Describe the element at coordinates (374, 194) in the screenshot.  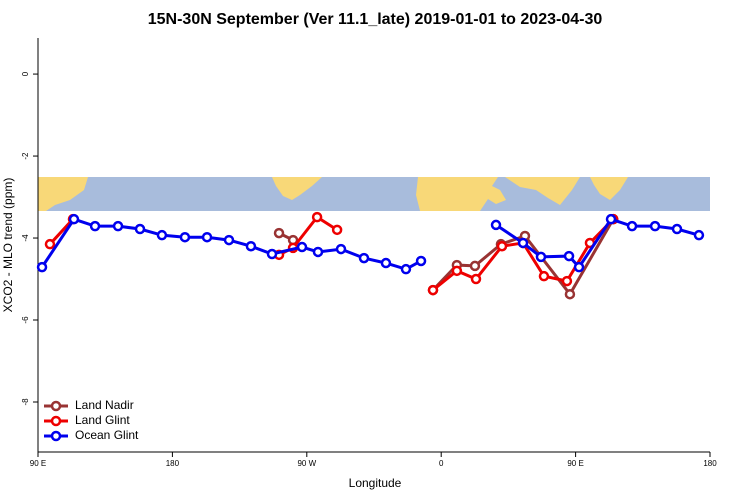
I see `map-band` at that location.